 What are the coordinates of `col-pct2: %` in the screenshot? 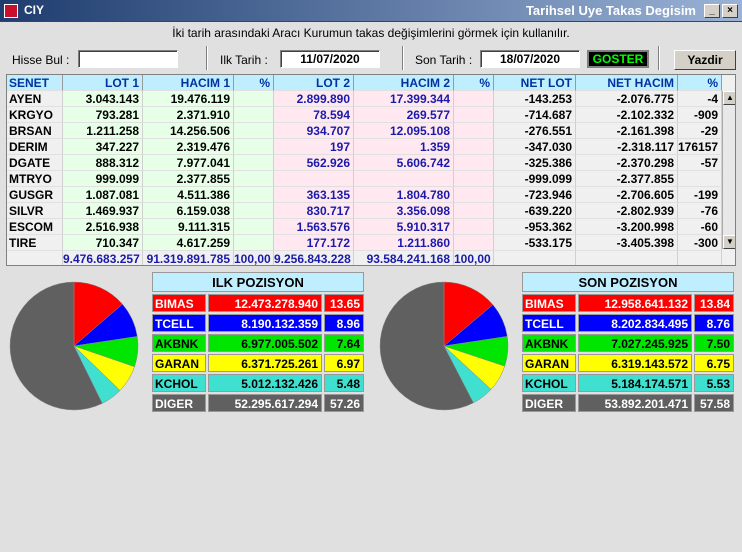 It's located at (474, 83).